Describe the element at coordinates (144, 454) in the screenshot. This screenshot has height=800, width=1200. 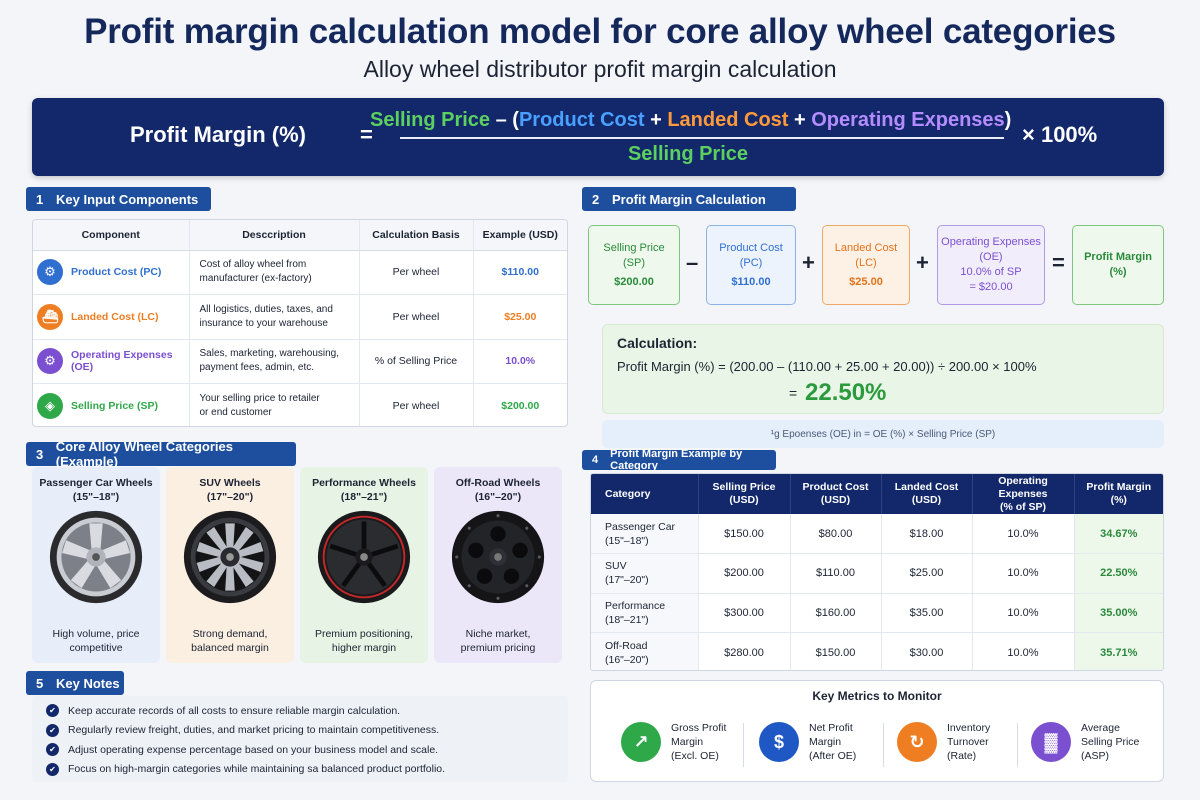
I see `section-3-title: Core Alloy Wheel Categories (Example)` at that location.